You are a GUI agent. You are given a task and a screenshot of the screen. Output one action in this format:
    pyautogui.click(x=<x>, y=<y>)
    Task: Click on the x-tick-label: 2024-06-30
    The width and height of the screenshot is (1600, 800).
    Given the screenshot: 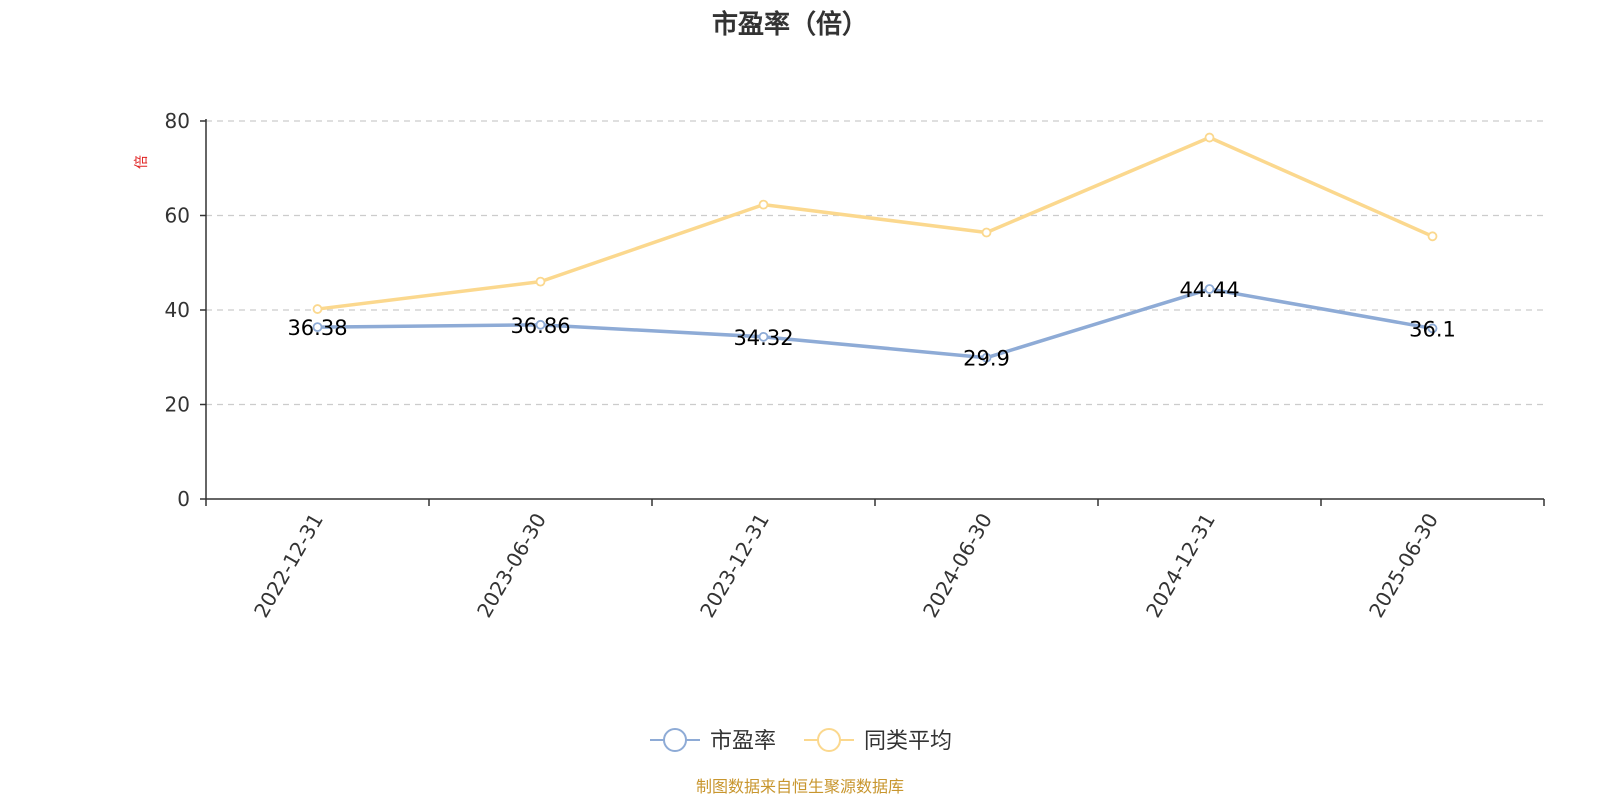 What is the action you would take?
    pyautogui.click(x=957, y=565)
    